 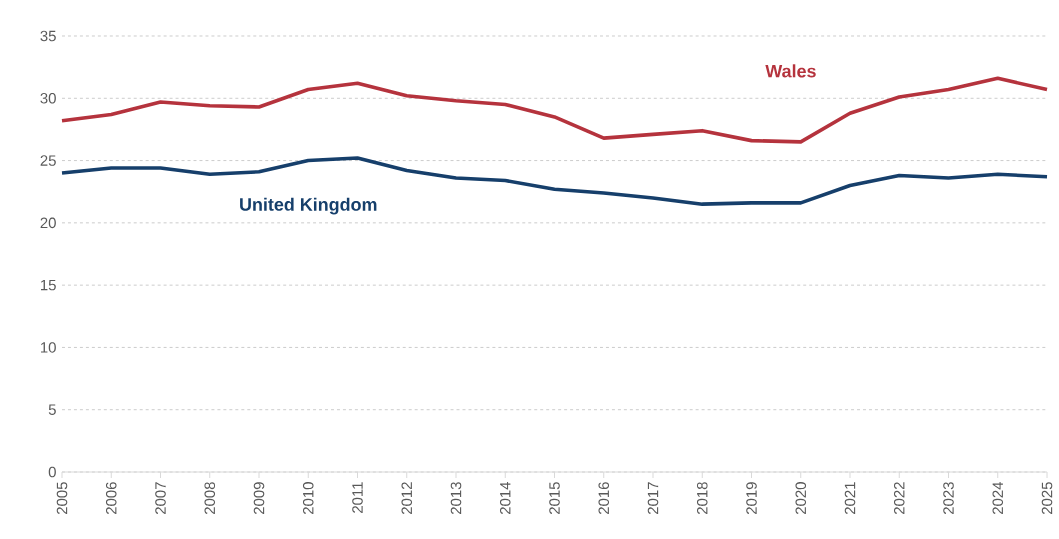 What do you see at coordinates (48, 285) in the screenshot?
I see `y-tick-label: 15` at bounding box center [48, 285].